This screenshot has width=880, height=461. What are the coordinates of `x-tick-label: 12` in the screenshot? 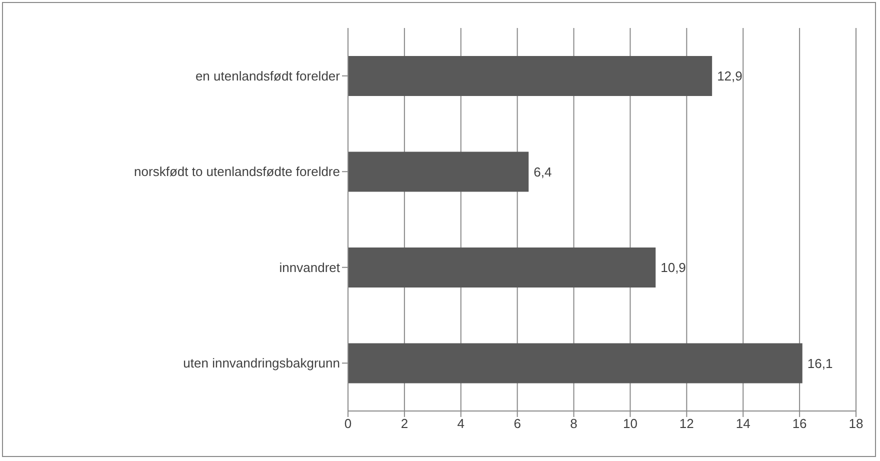 It's located at (686, 424).